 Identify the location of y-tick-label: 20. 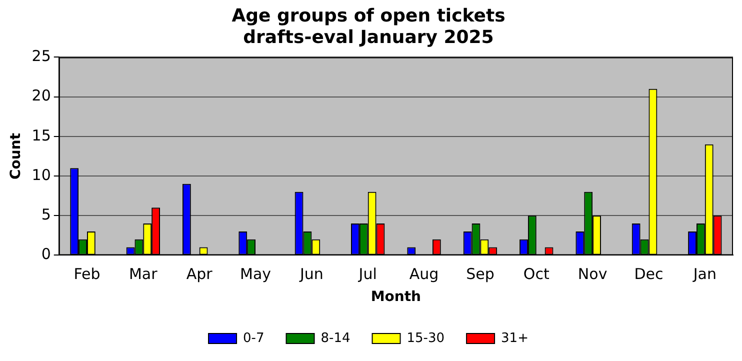
(41, 95).